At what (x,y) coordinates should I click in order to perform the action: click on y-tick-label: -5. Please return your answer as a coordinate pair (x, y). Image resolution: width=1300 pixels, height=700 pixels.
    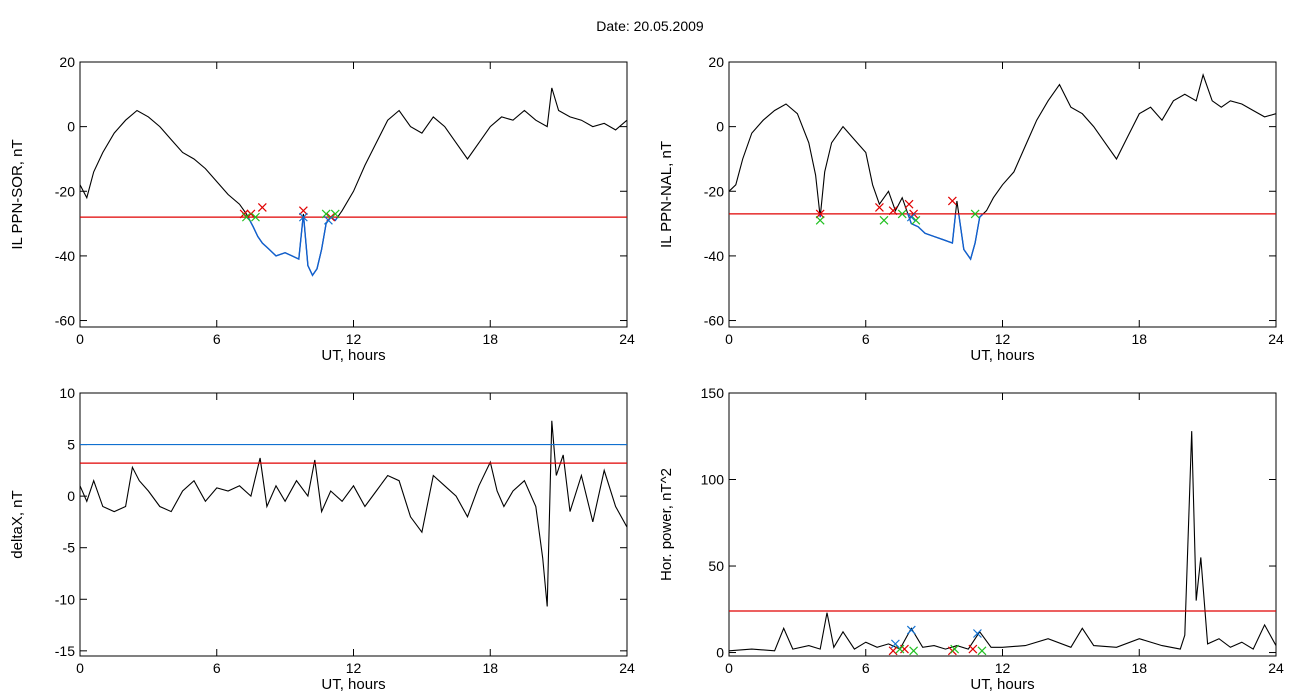
    Looking at the image, I should click on (69, 548).